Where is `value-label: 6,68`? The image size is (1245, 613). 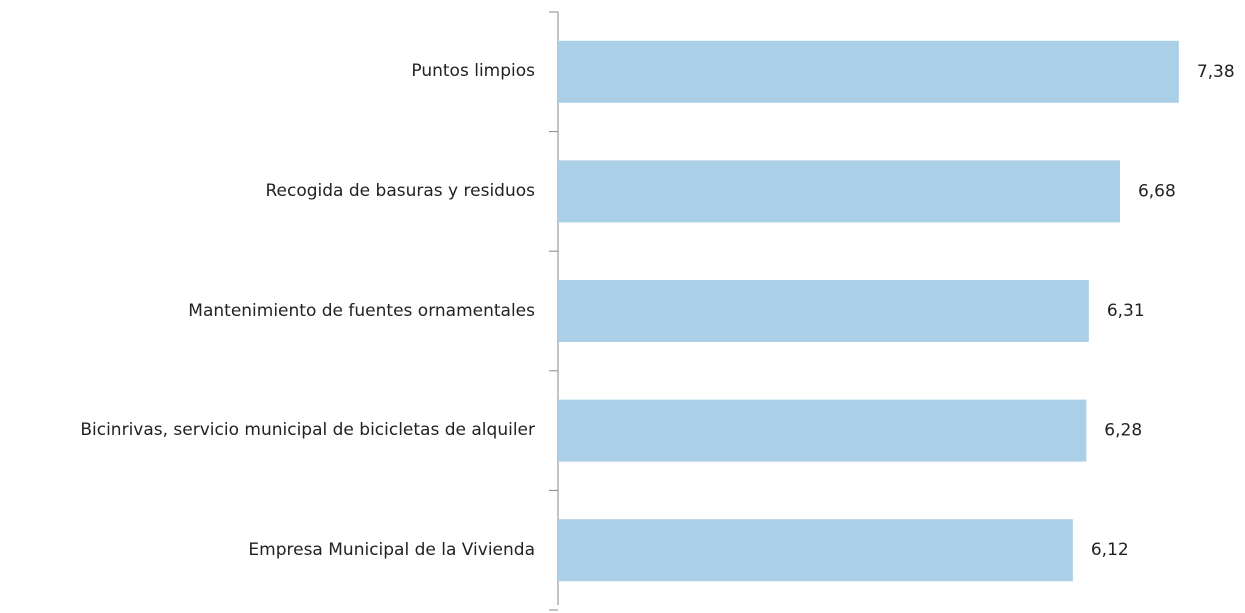 value-label: 6,68 is located at coordinates (1157, 191).